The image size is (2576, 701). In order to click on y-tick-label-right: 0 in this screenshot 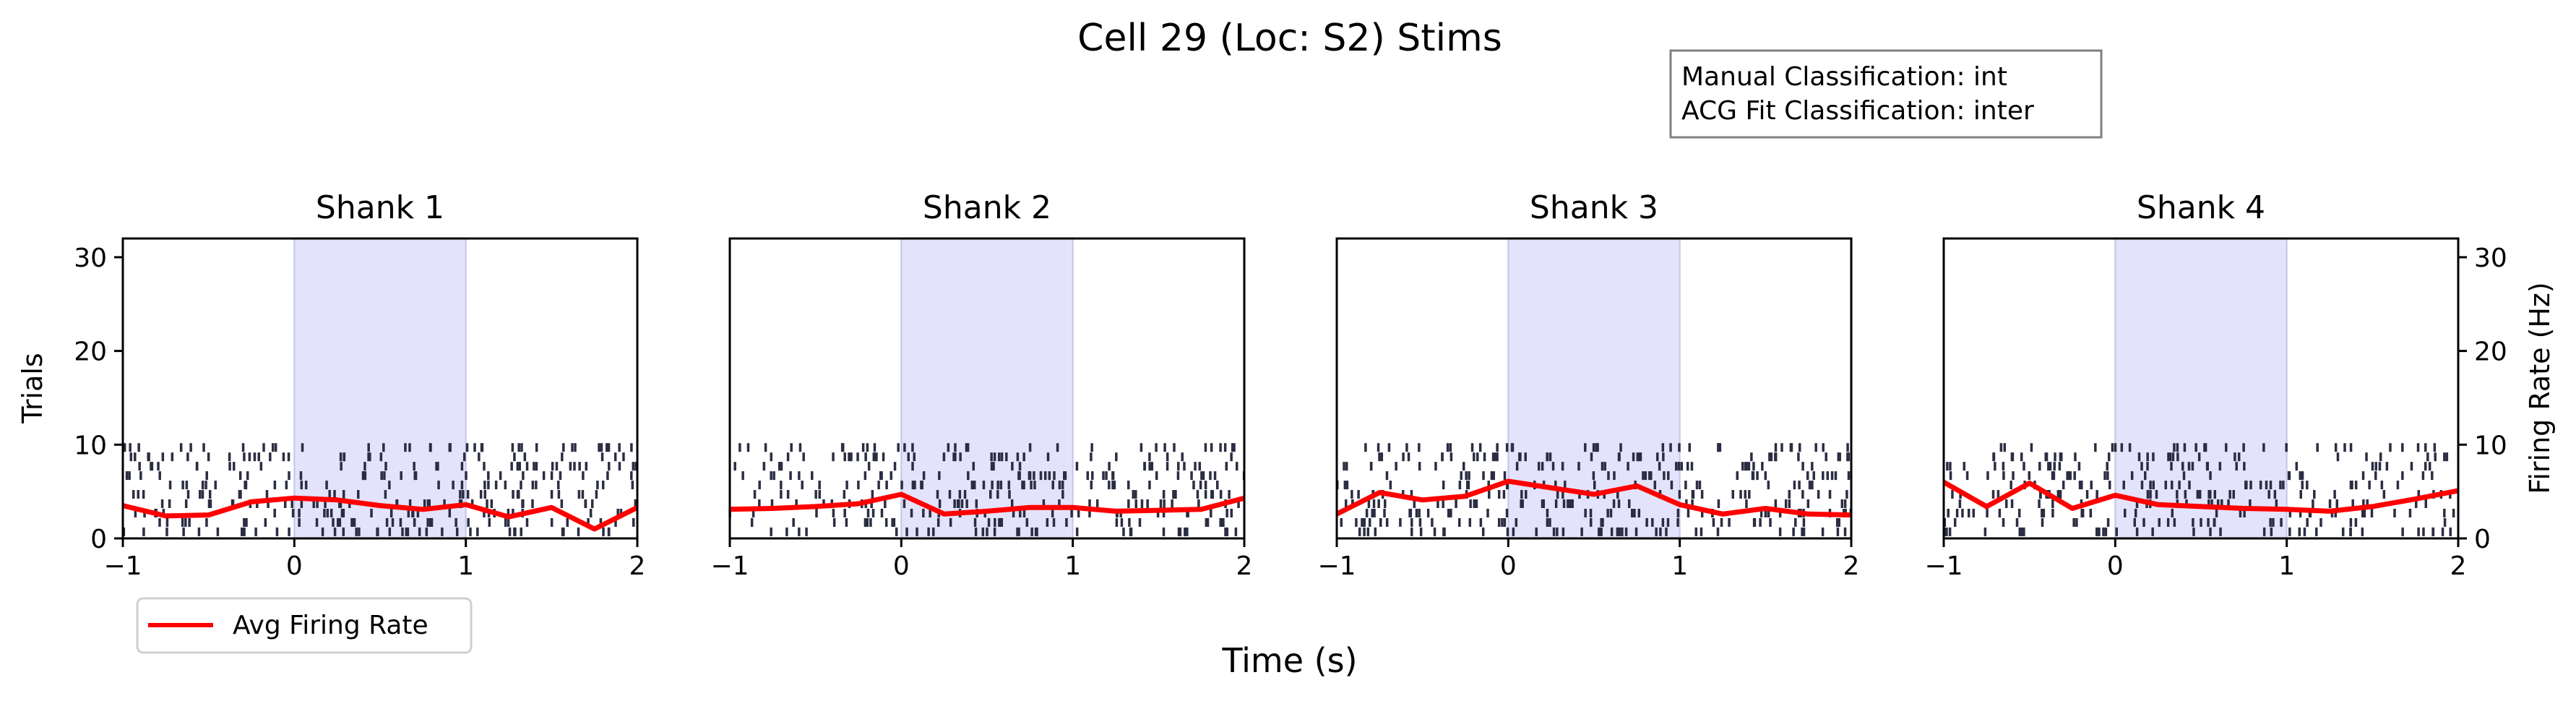, I will do `click(2482, 539)`.